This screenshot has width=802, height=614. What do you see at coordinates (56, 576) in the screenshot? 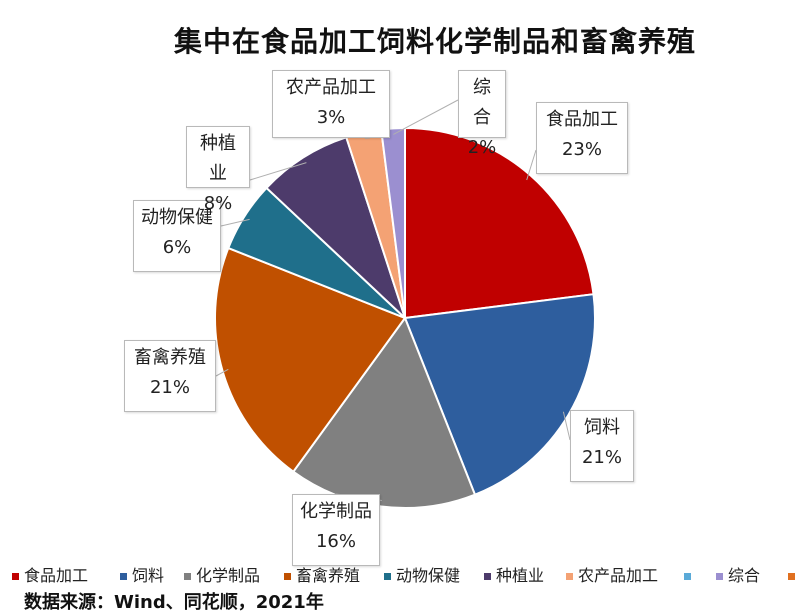
I see `legend-label: 食品加工` at bounding box center [56, 576].